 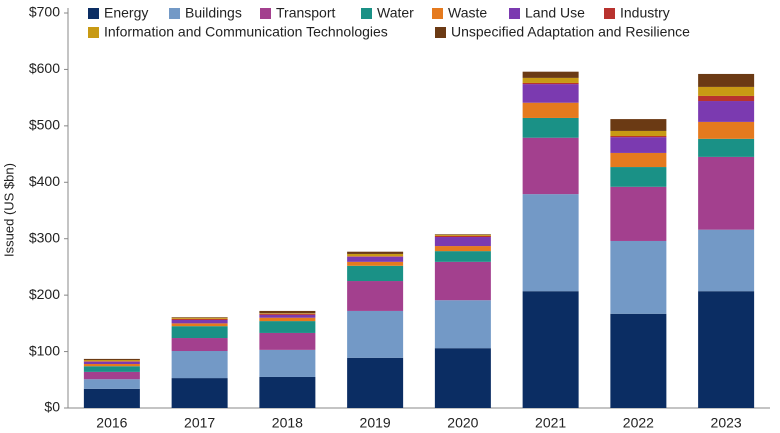 What do you see at coordinates (44, 68) in the screenshot?
I see `y-tick-label: $600` at bounding box center [44, 68].